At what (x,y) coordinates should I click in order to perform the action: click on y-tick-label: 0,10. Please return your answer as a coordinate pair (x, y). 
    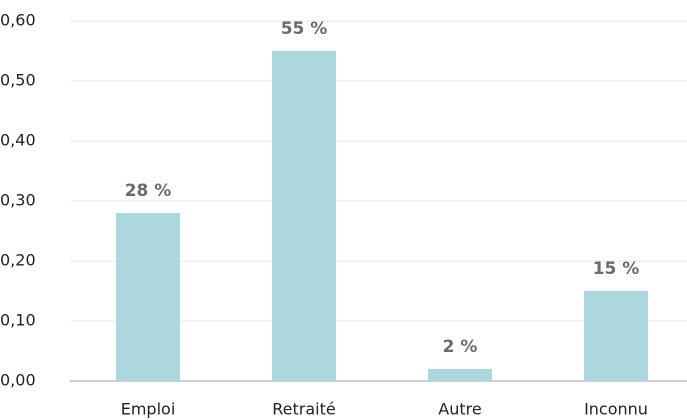
    Looking at the image, I should click on (18, 320).